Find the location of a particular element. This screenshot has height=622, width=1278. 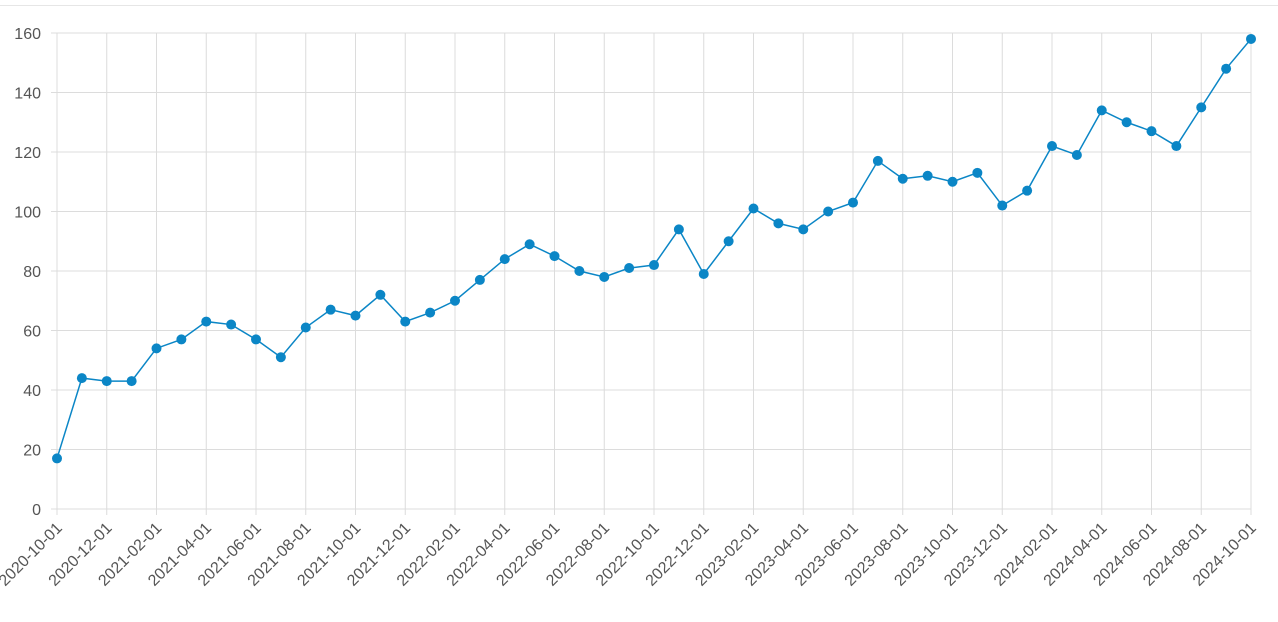

y-tick-label: 0 is located at coordinates (36, 510).